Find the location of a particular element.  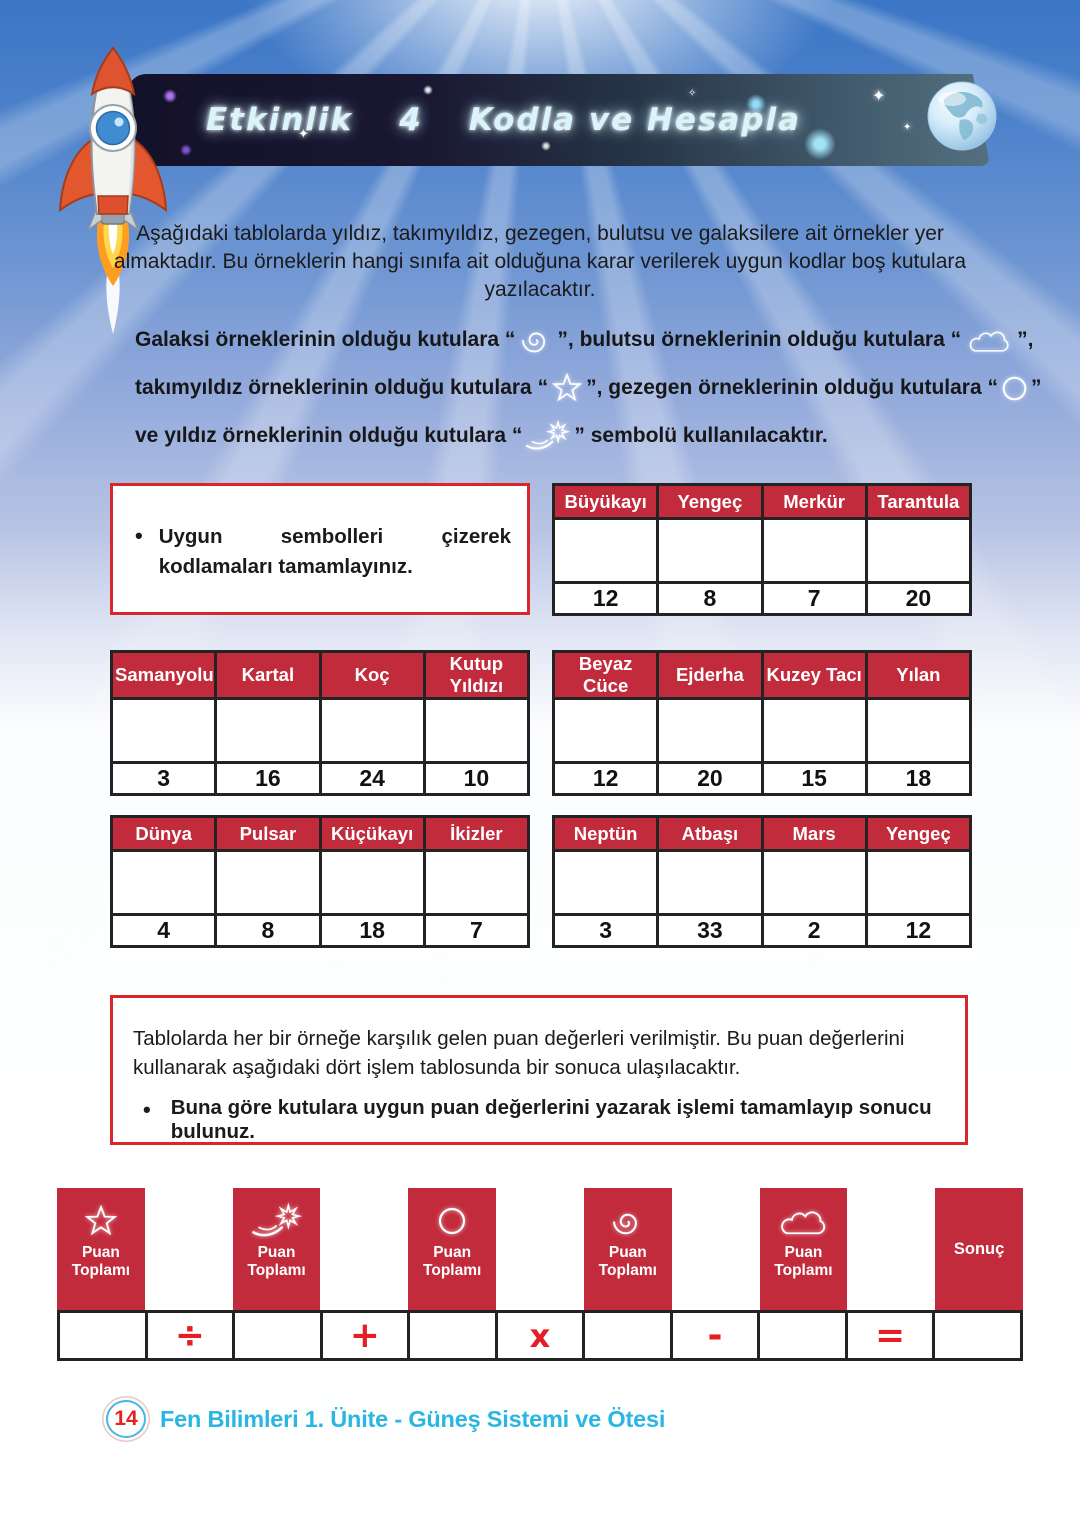

puan-toplam-box-star: Puan Toplamı is located at coordinates (276, 1249).